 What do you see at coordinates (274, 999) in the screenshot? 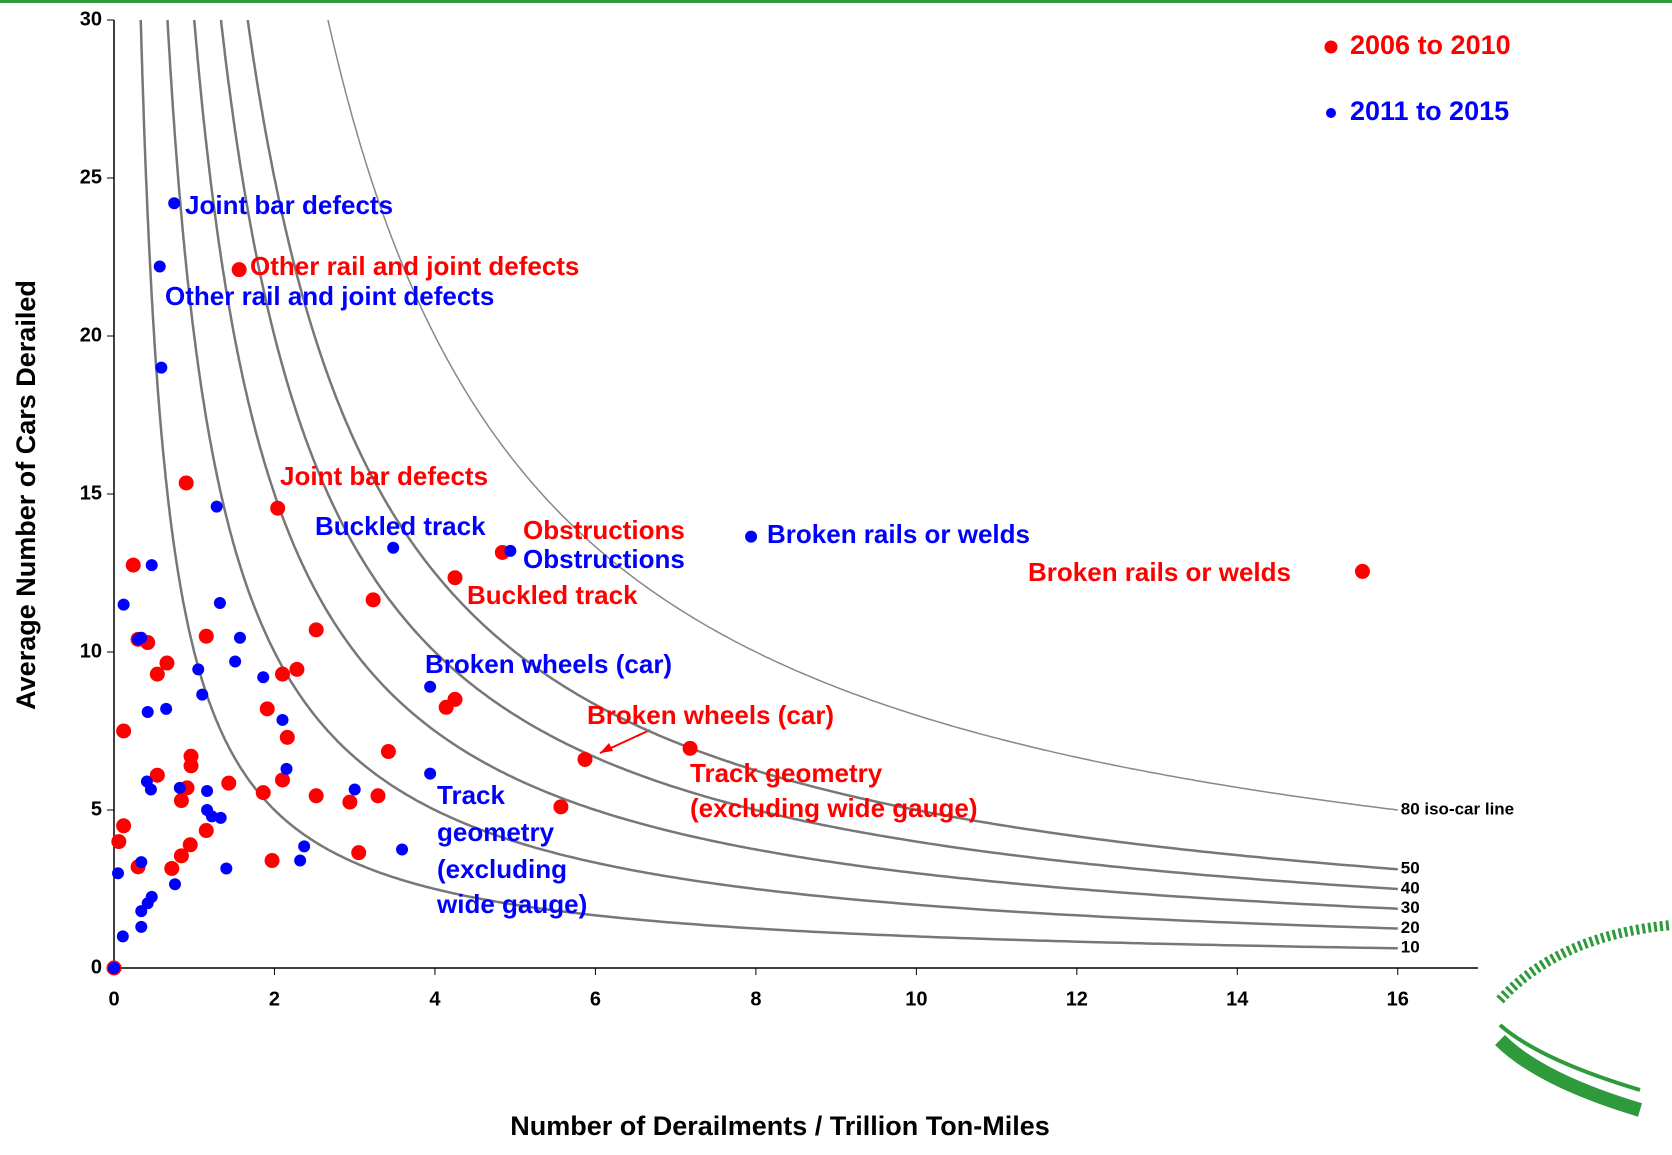
I see `x-tick-label: 2` at bounding box center [274, 999].